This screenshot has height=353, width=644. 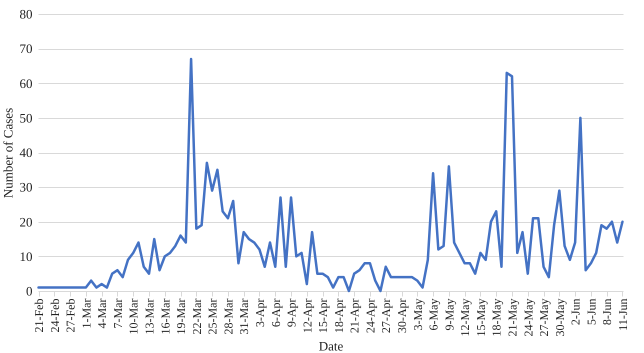 What do you see at coordinates (449, 314) in the screenshot?
I see `x-tick-label: 9-May` at bounding box center [449, 314].